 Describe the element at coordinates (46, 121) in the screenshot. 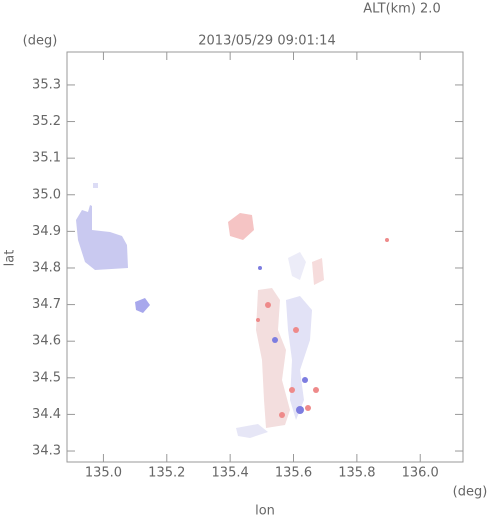

I see `y-tick-label: 35.2` at that location.